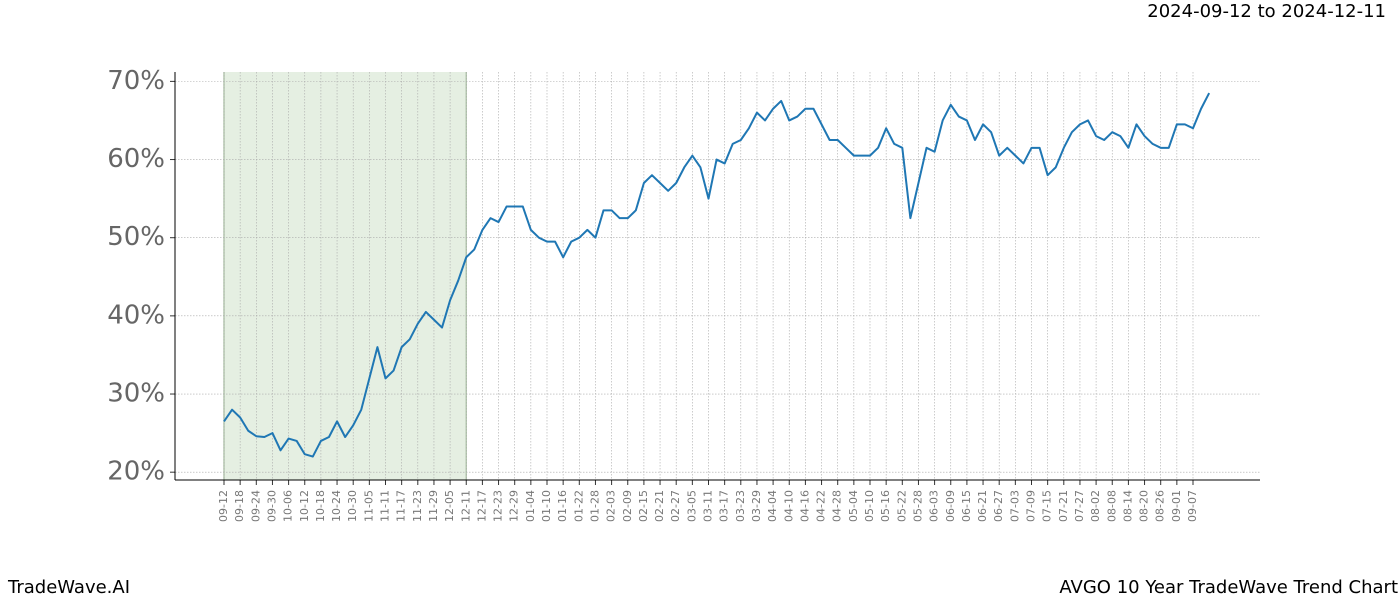 The width and height of the screenshot is (1400, 600). What do you see at coordinates (934, 506) in the screenshot?
I see `x-tick-label: 06-03` at bounding box center [934, 506].